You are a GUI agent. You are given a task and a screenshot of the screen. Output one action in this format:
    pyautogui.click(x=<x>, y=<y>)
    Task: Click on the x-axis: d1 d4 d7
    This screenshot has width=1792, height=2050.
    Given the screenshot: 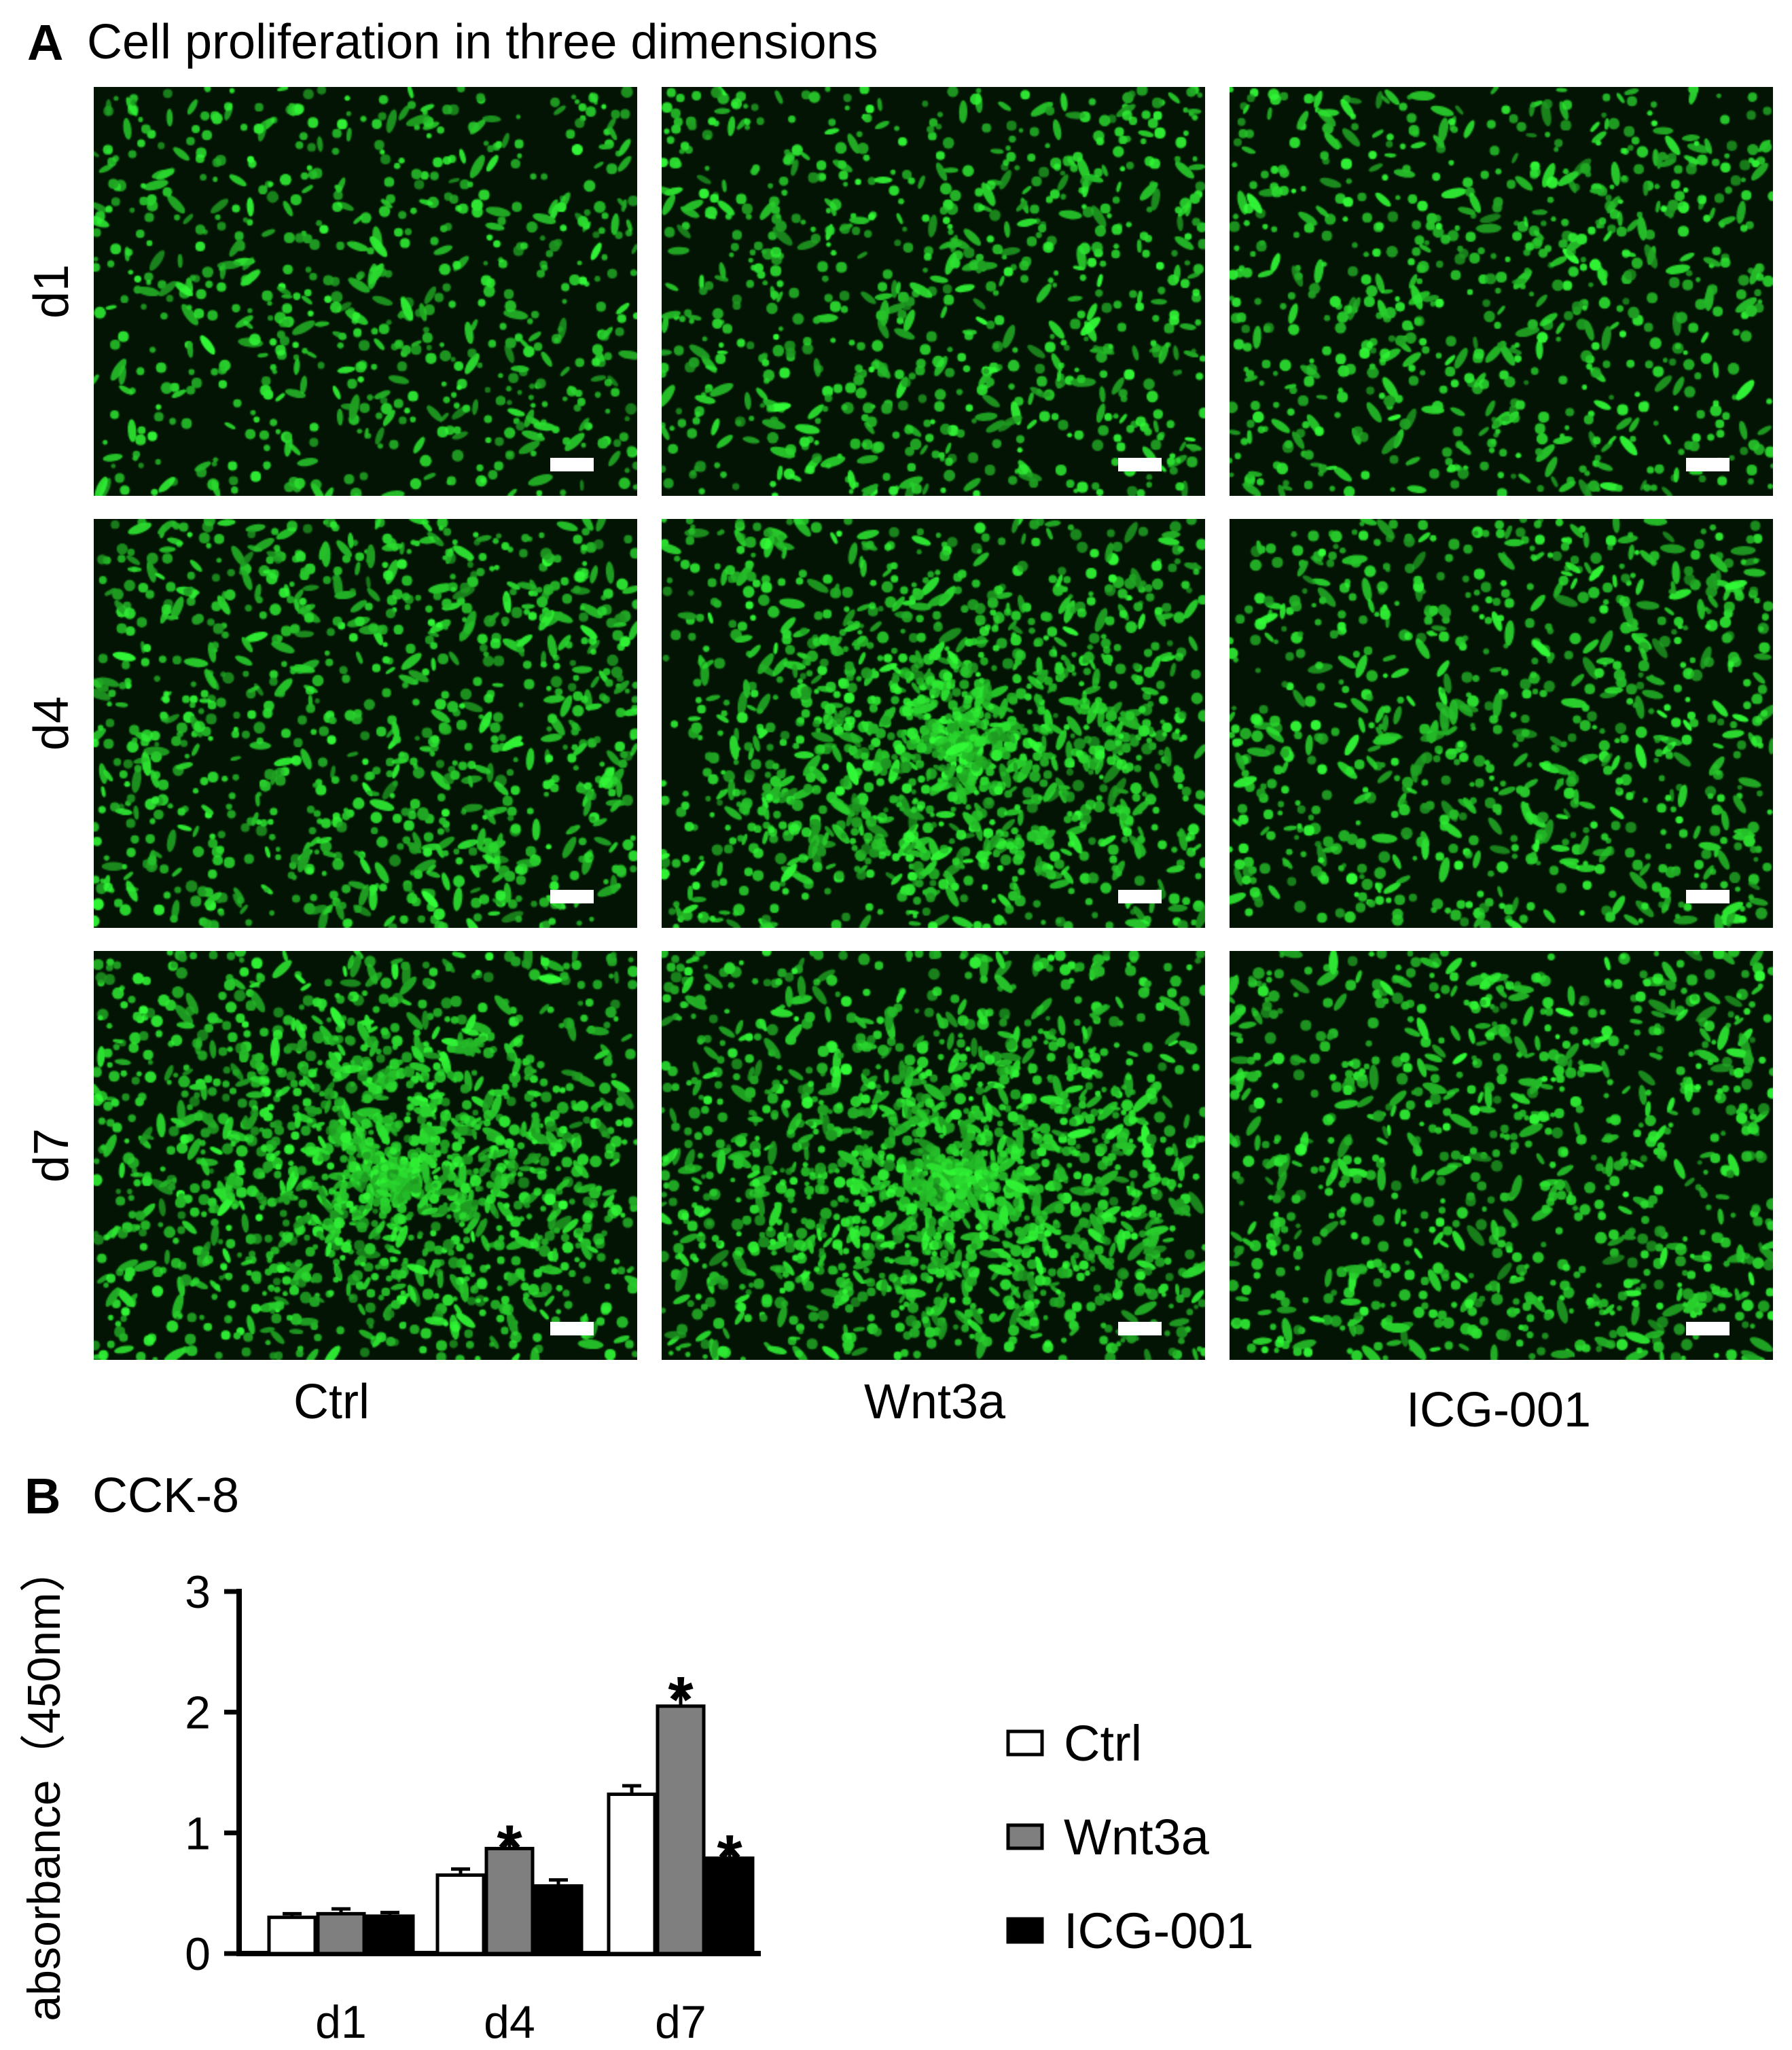 What is the action you would take?
    pyautogui.click(x=498, y=1999)
    